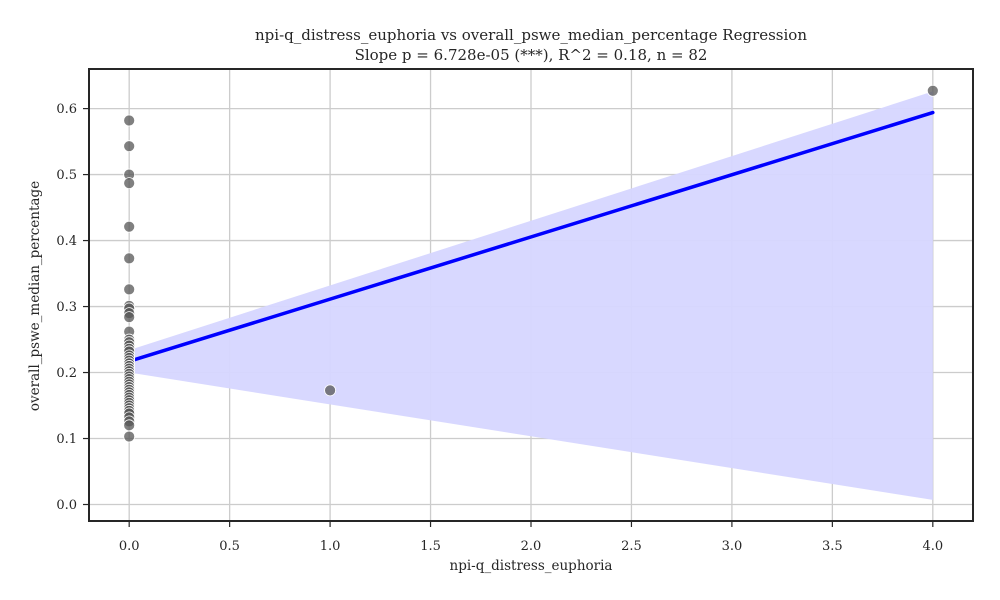 The image size is (1000, 600). Describe the element at coordinates (66, 505) in the screenshot. I see `y-tick-label: 0.0` at that location.